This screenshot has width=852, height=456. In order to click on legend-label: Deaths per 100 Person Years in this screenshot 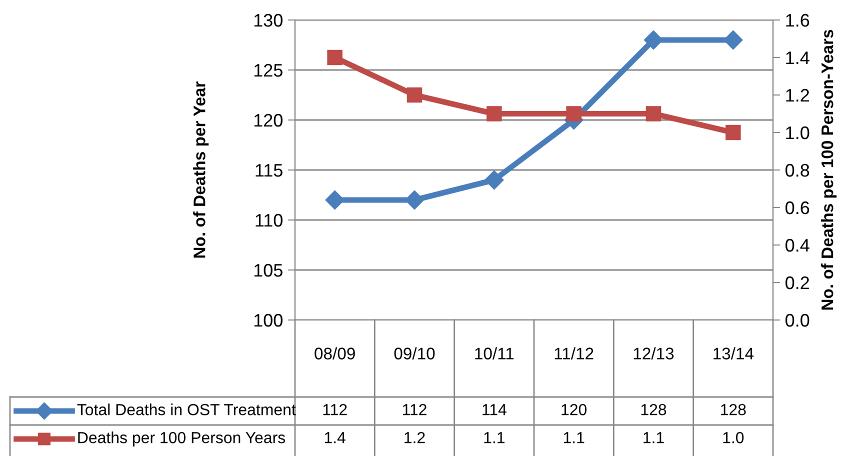, I will do `click(182, 439)`.